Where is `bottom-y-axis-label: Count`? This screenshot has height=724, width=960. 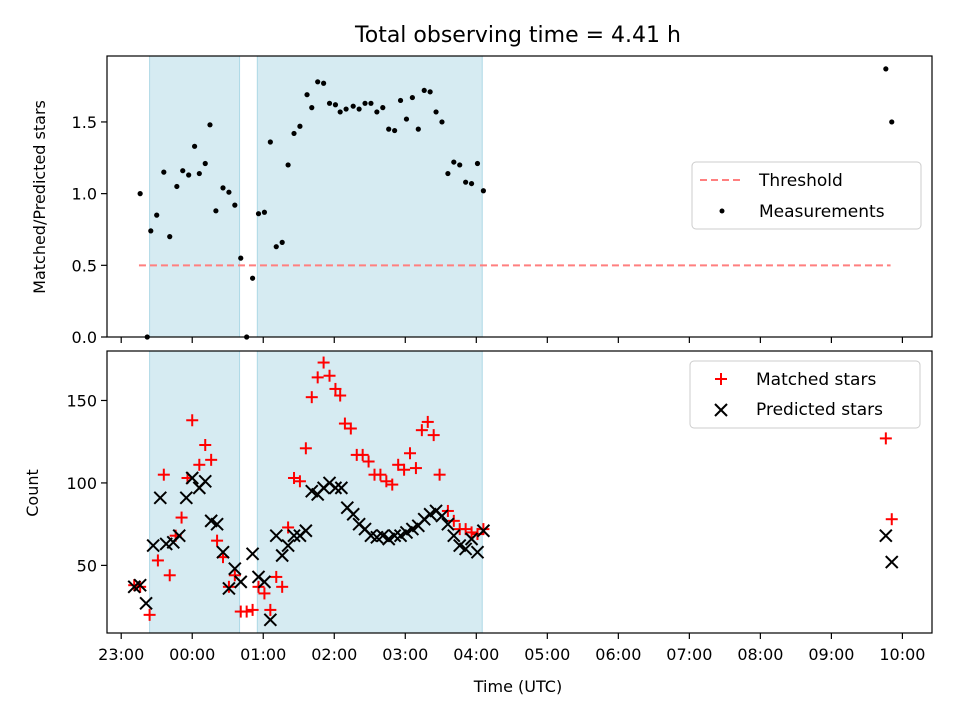
bottom-y-axis-label: Count is located at coordinates (32, 493).